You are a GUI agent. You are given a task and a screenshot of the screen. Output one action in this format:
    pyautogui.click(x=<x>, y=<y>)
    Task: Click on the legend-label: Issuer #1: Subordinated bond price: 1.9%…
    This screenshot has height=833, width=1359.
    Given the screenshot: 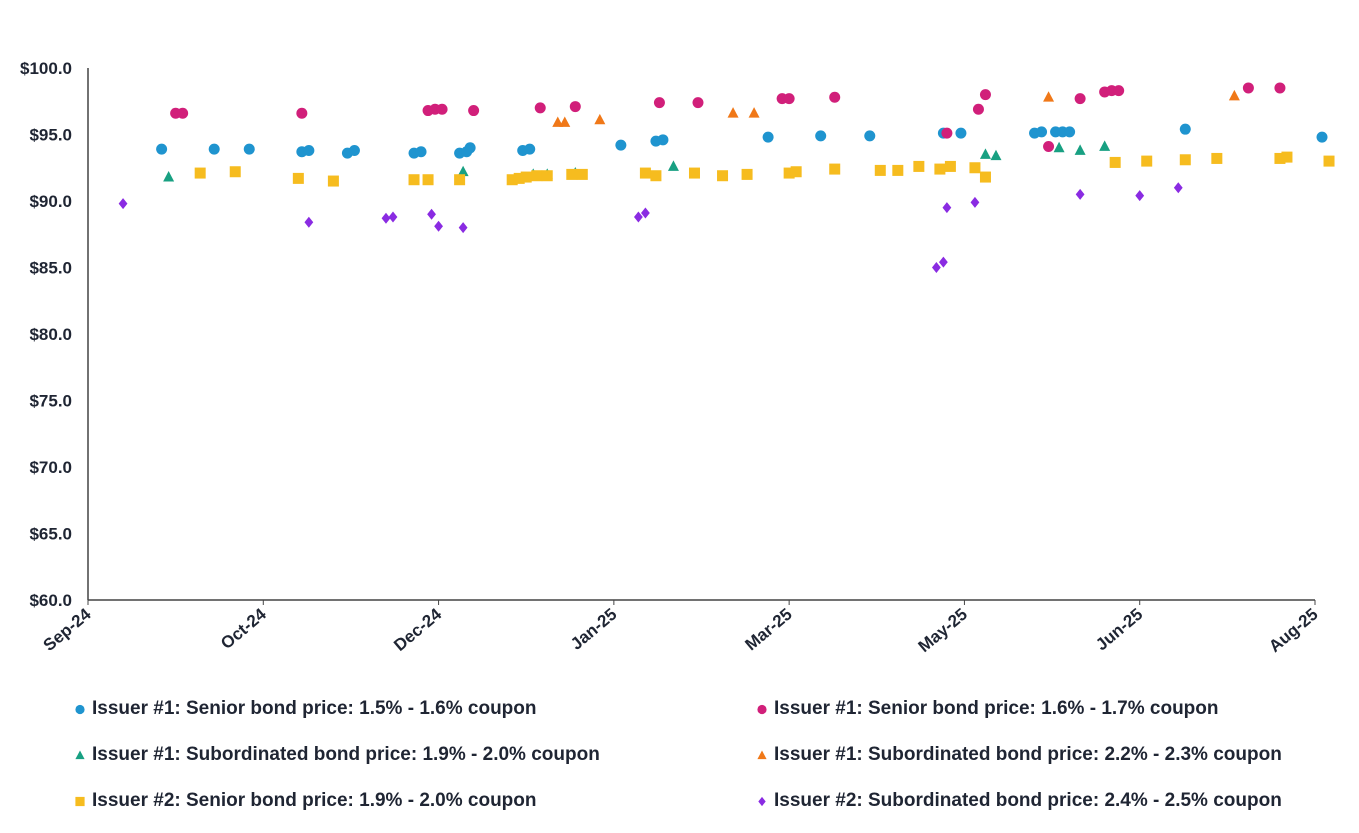 What is the action you would take?
    pyautogui.click(x=346, y=754)
    